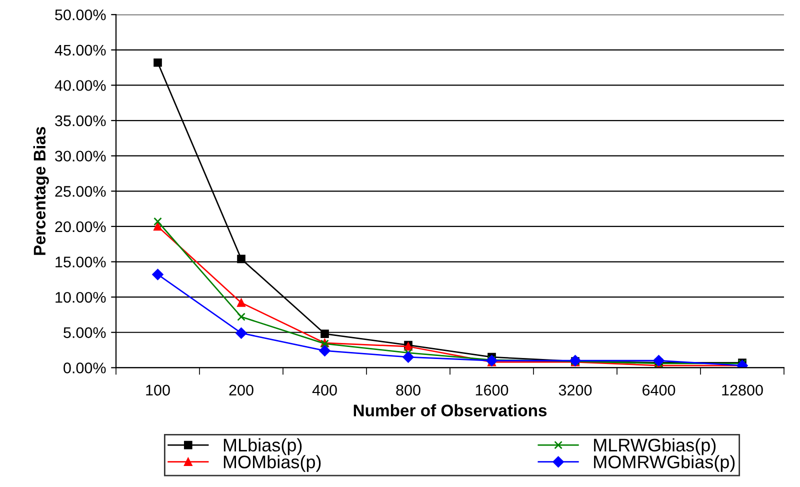 This screenshot has height=487, width=800. What do you see at coordinates (81, 297) in the screenshot?
I see `y-tick-label: 10.00%` at bounding box center [81, 297].